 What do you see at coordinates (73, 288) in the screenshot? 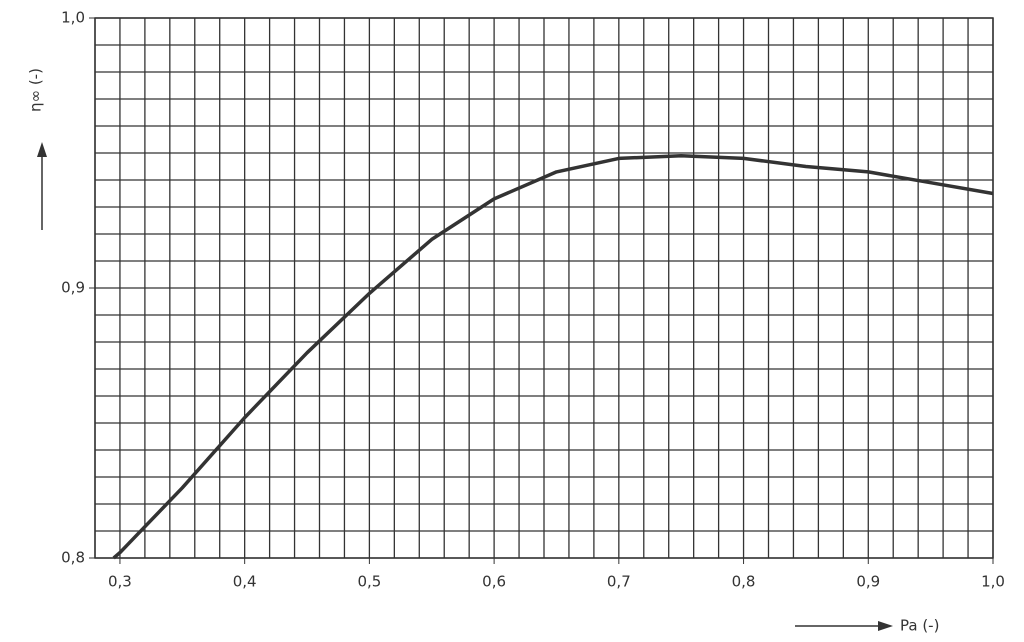
I see `y-tick-label: 0,9` at bounding box center [73, 288].